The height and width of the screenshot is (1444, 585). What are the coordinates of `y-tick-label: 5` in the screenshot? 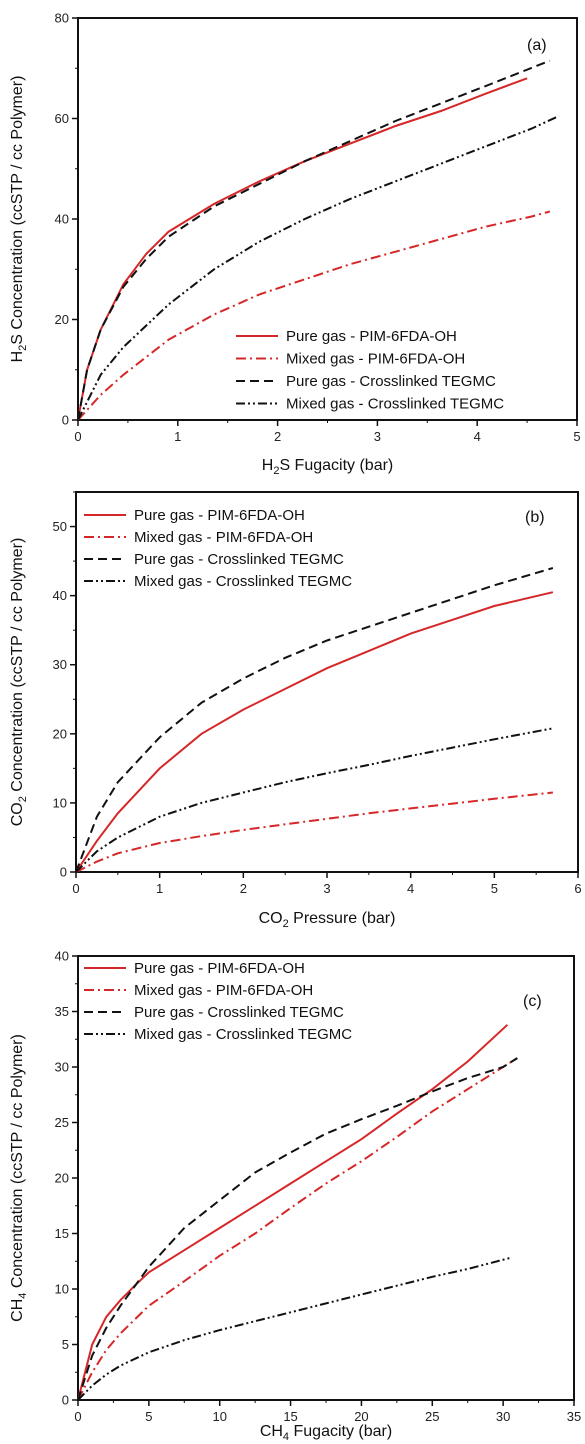 It's located at (65, 1344).